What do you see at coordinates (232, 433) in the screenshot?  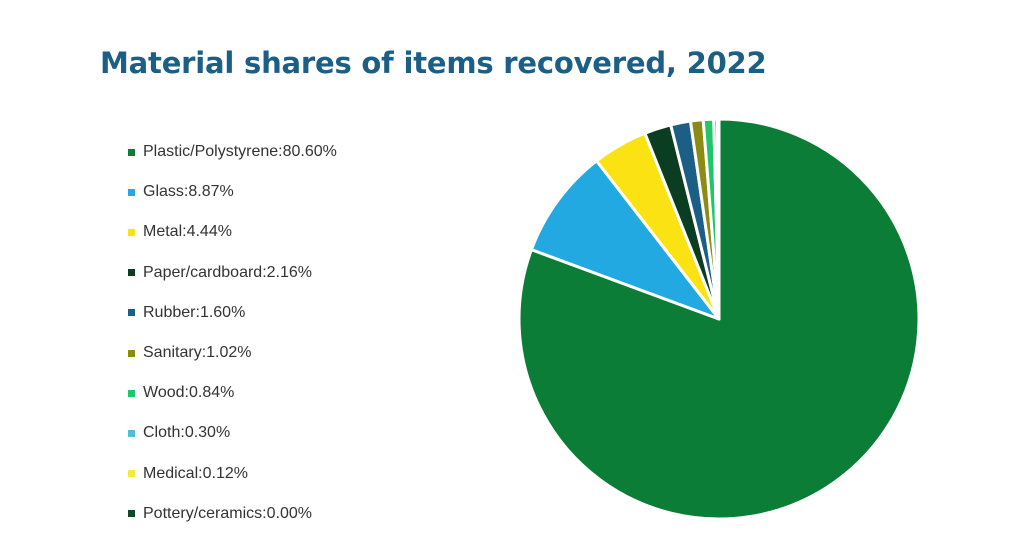 I see `legend-item: Cloth: 0.30%` at bounding box center [232, 433].